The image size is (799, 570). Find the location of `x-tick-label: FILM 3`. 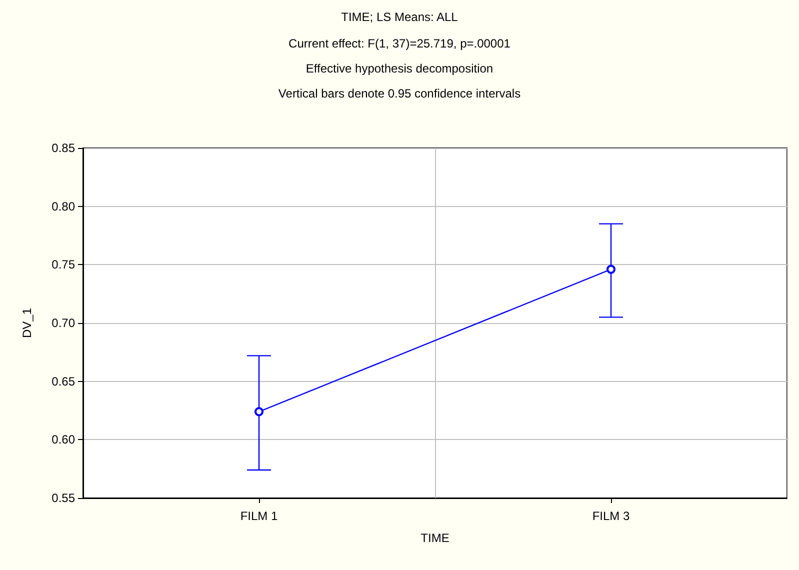

x-tick-label: FILM 3 is located at coordinates (611, 516).